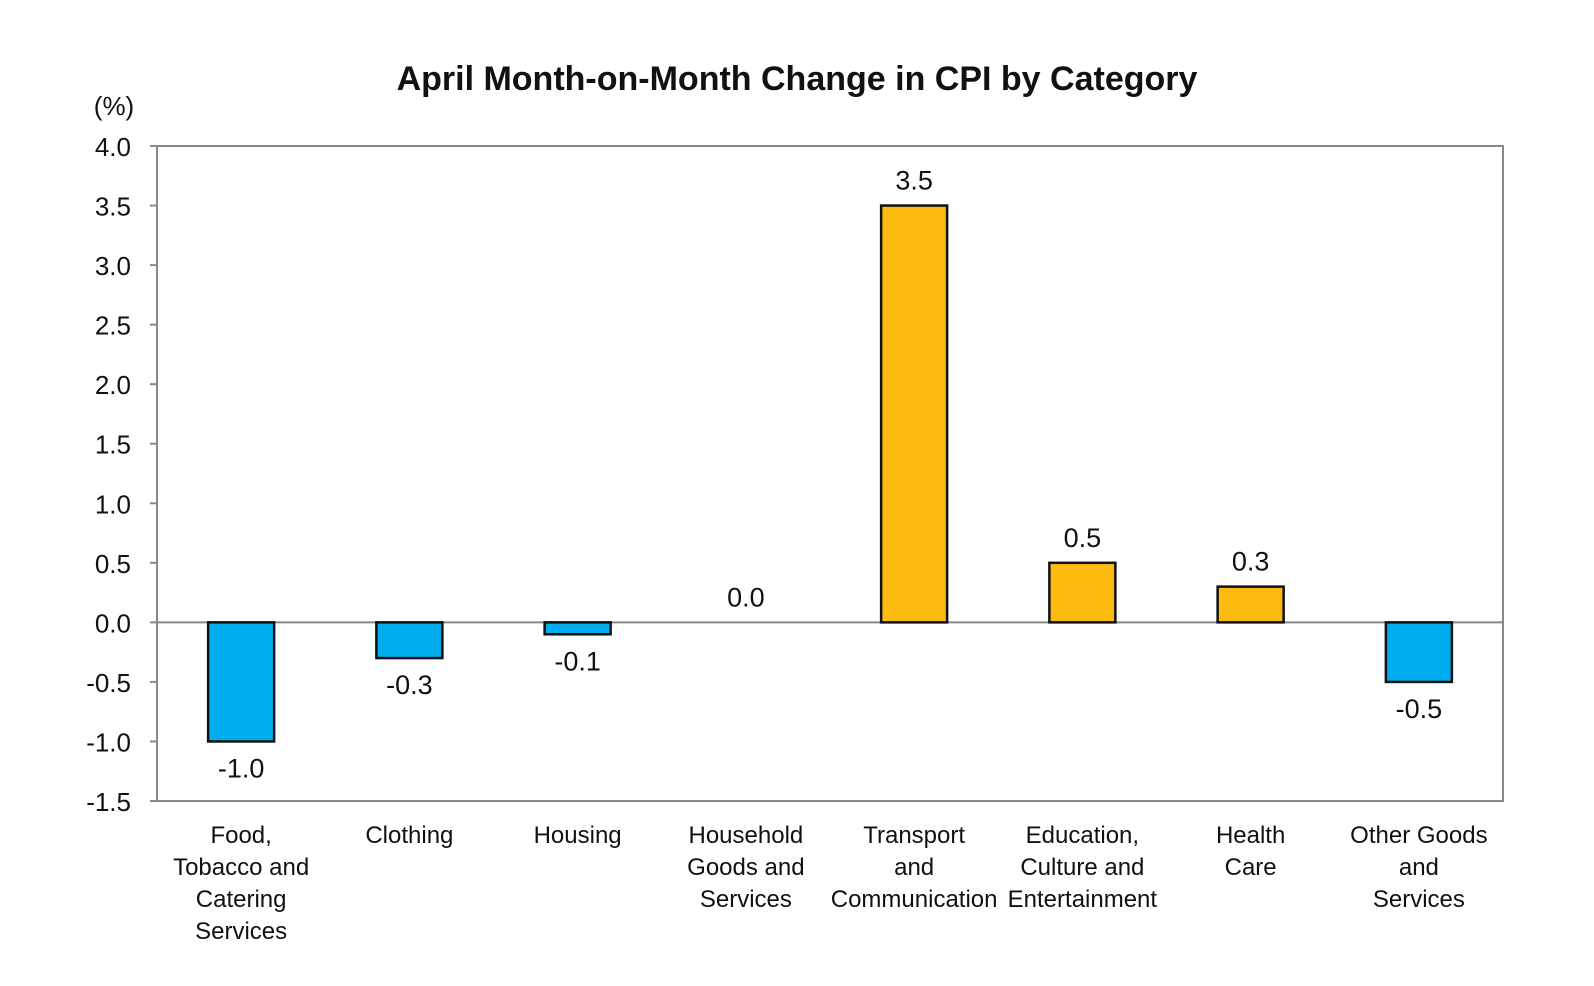 The image size is (1594, 986). What do you see at coordinates (113, 207) in the screenshot?
I see `y-tick-label: 3.5` at bounding box center [113, 207].